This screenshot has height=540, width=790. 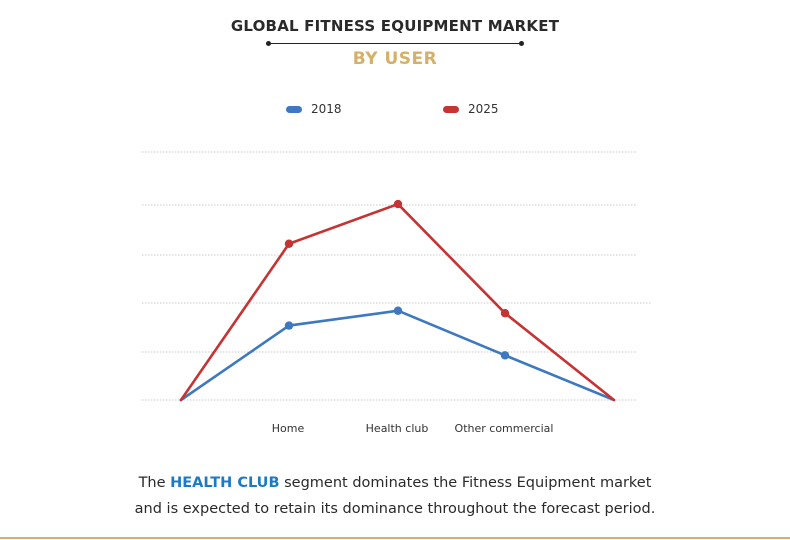 What do you see at coordinates (395, 43) in the screenshot?
I see `title-underline` at bounding box center [395, 43].